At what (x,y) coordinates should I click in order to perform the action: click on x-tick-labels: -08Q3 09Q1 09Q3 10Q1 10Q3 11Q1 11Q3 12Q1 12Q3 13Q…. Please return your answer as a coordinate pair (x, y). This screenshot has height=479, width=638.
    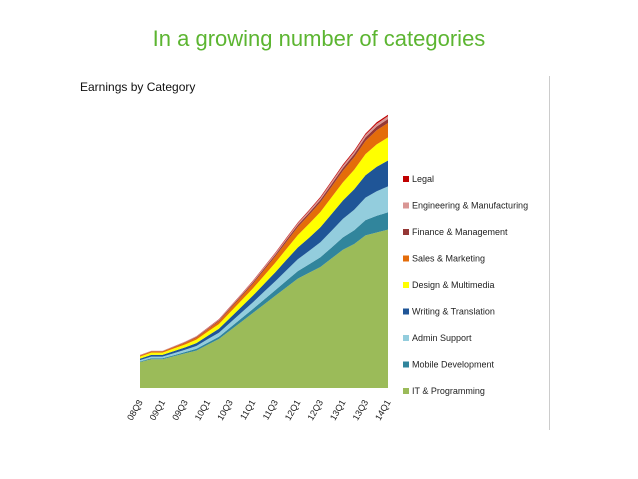
    Looking at the image, I should click on (259, 410).